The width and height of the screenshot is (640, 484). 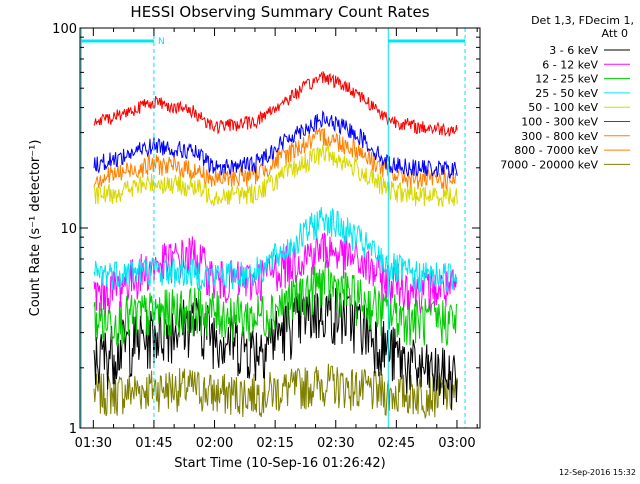 I want to click on x-tick-label: 01:30, so click(x=93, y=443).